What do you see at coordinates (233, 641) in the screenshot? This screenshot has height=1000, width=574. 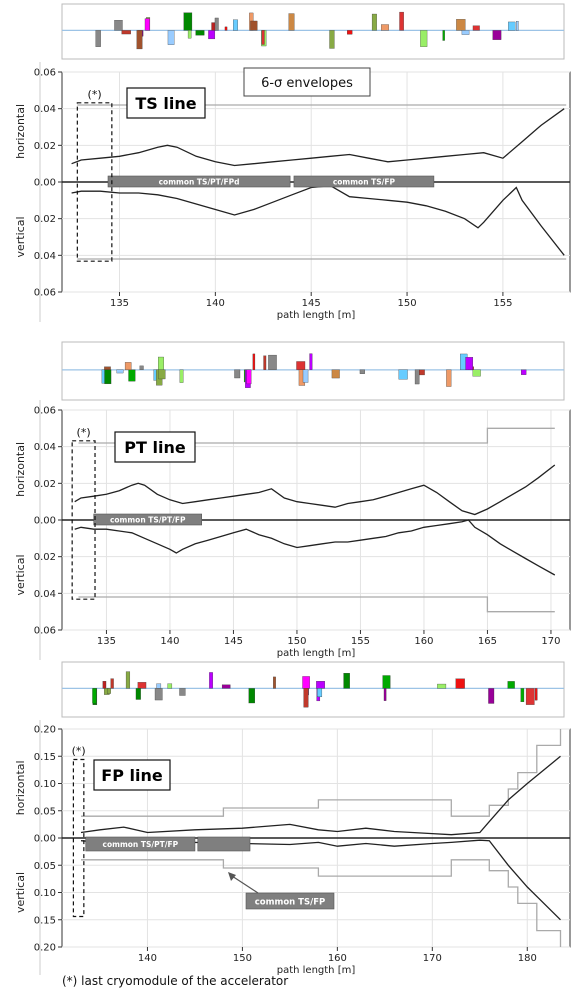 I see `x-tick-label: 145` at bounding box center [233, 641].